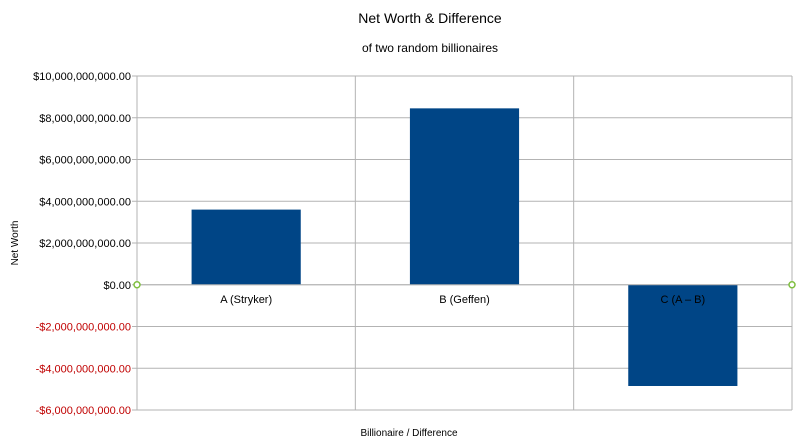  What do you see at coordinates (82, 77) in the screenshot?
I see `y-tick-label: $10,000,000,000.00` at bounding box center [82, 77].